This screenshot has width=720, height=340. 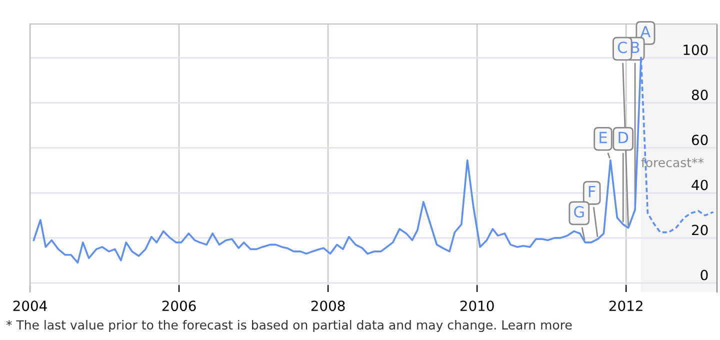 What do you see at coordinates (623, 138) in the screenshot?
I see `annotation: D` at bounding box center [623, 138].